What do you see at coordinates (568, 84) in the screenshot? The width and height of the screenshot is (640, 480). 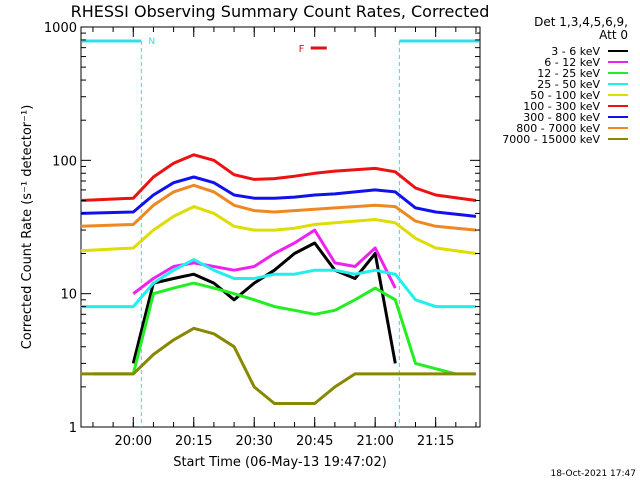 I see `legend-label: 25 - 50 keV` at bounding box center [568, 84].